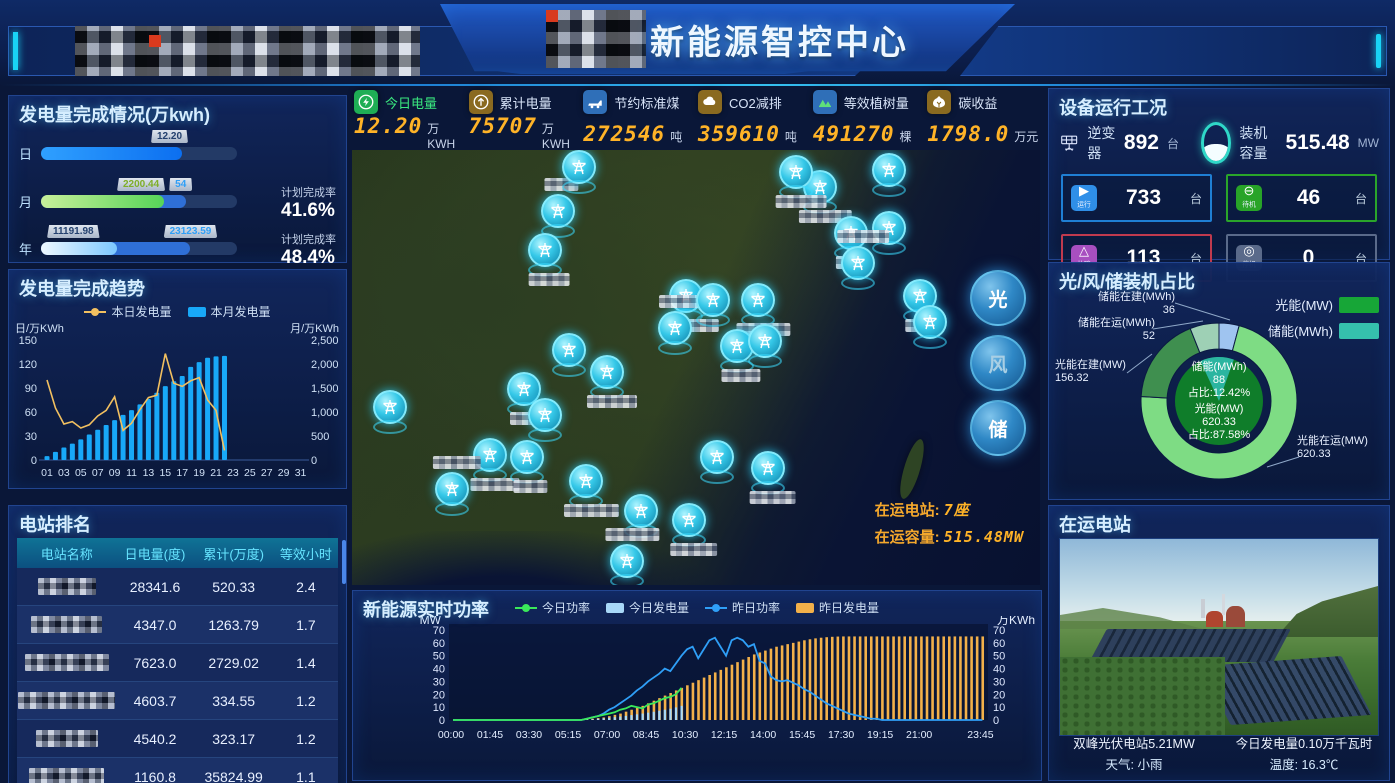 The image size is (1395, 783). What do you see at coordinates (306, 738) in the screenshot?
I see `table-cell: 1.2` at bounding box center [306, 738].